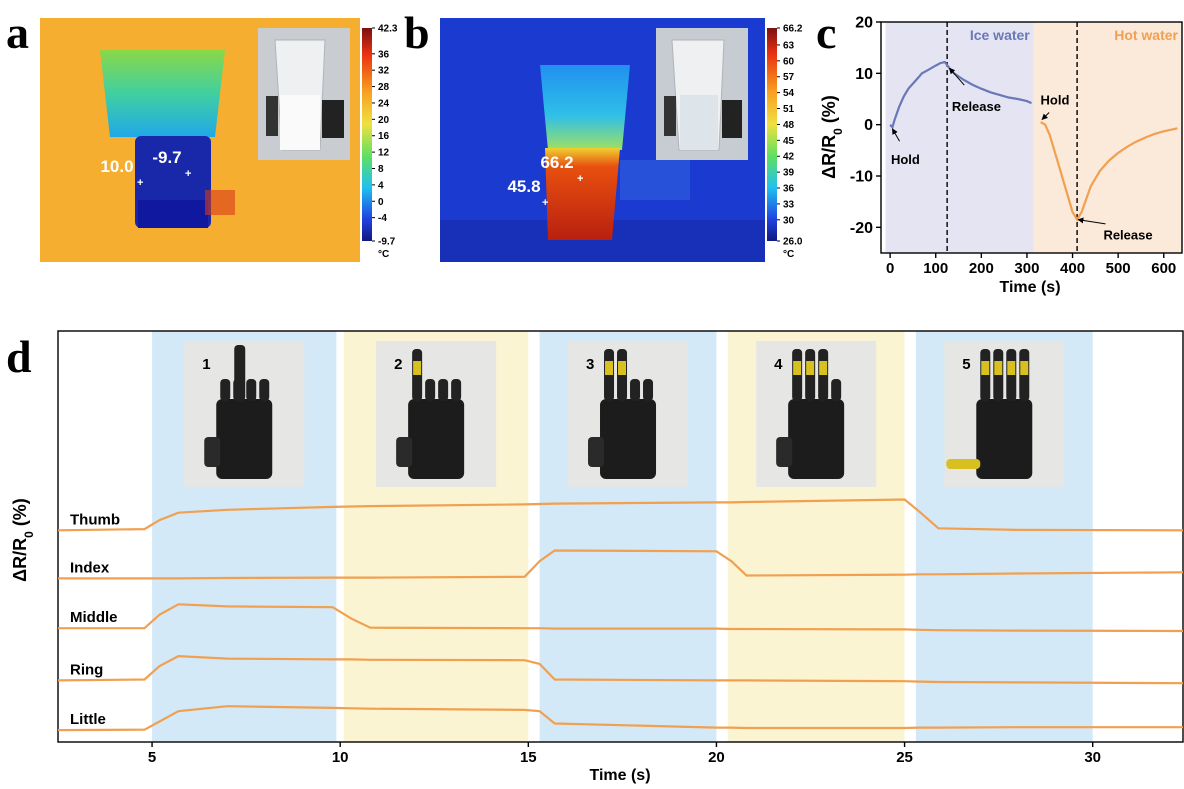 The height and width of the screenshot is (789, 1184). I want to click on thermal-image-b, so click(602, 140).